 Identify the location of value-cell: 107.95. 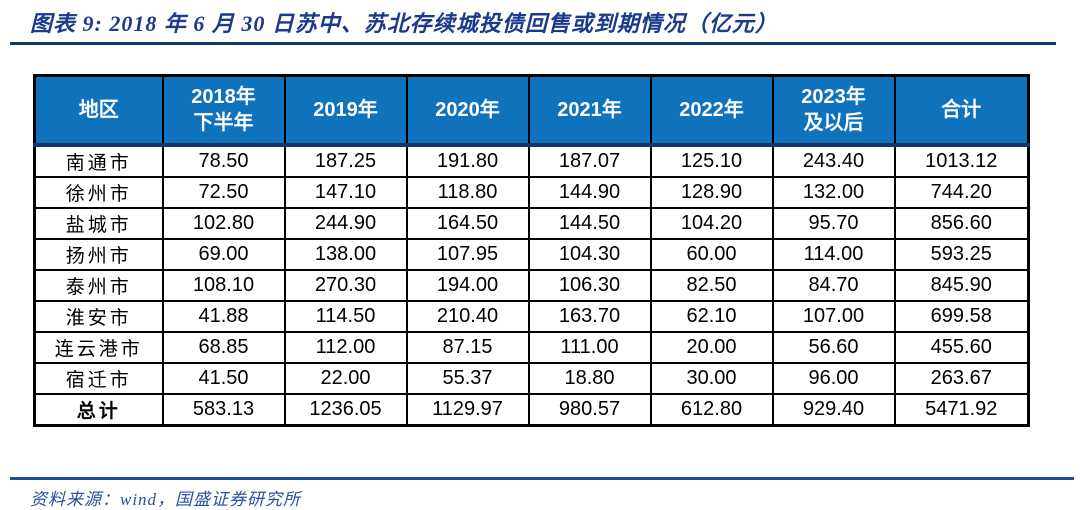
(467, 254).